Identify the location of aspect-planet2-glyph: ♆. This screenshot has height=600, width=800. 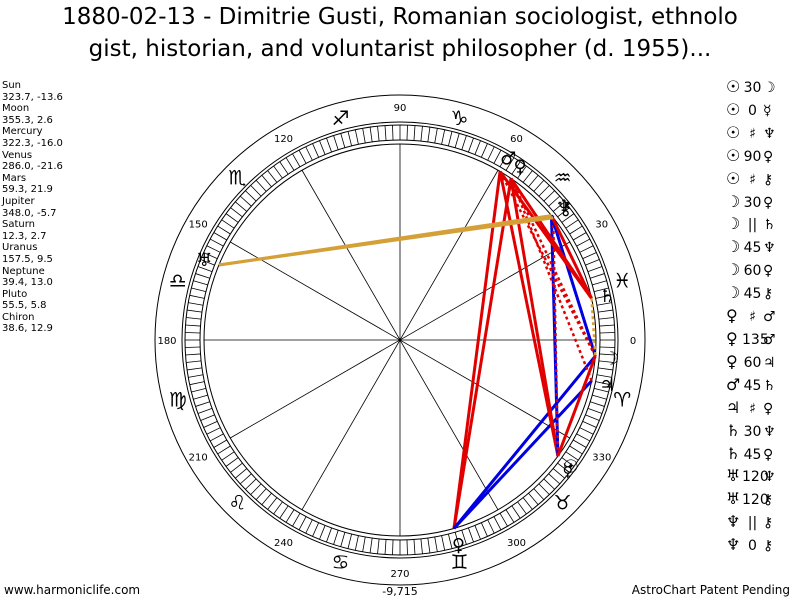
(769, 477).